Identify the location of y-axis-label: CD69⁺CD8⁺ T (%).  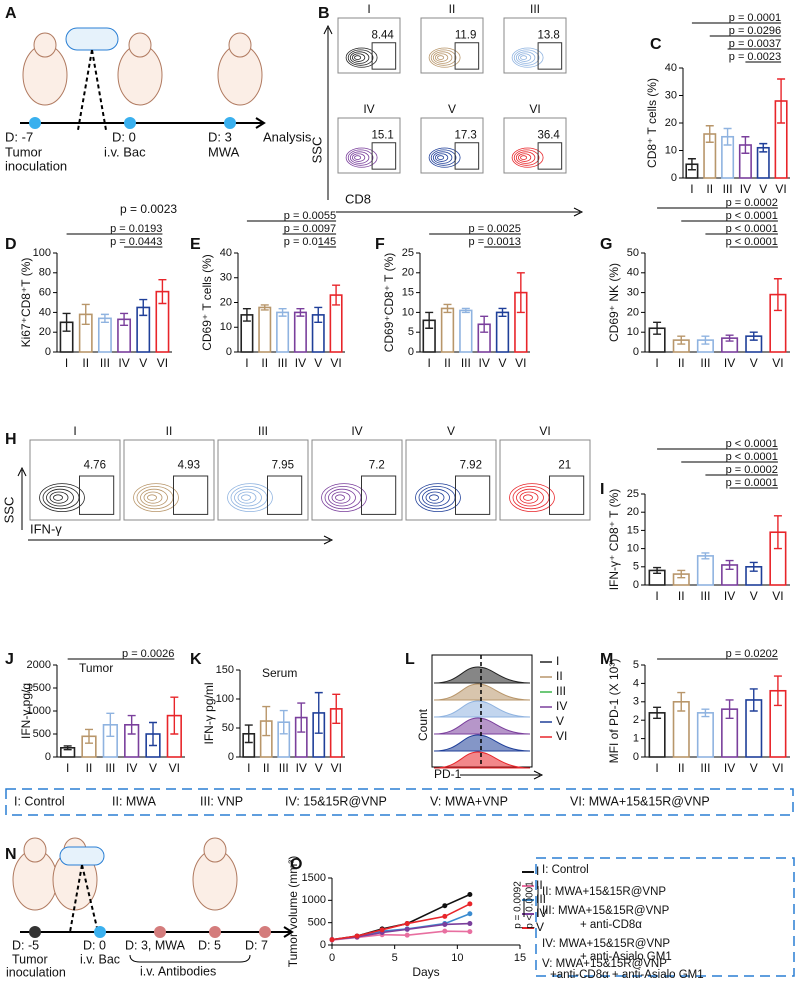
(389, 303).